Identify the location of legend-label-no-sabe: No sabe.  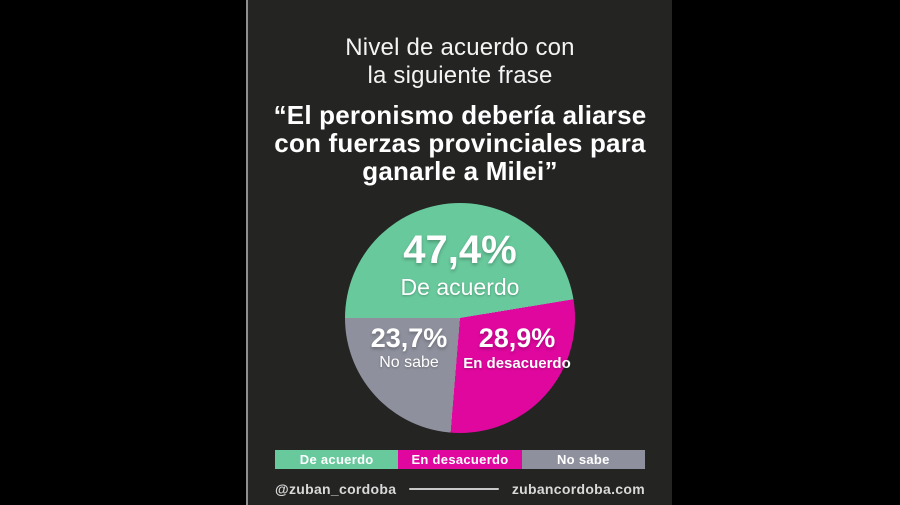
(583, 459).